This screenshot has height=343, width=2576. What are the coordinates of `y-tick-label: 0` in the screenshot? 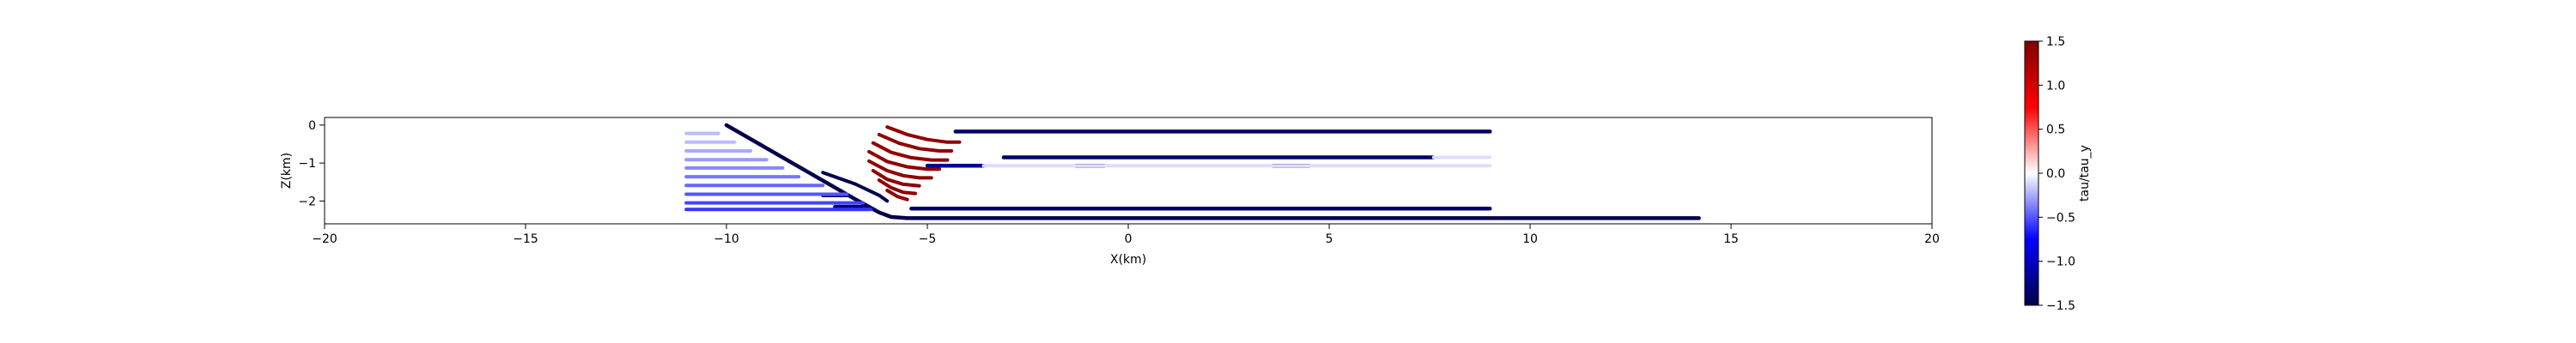 It's located at (312, 126).